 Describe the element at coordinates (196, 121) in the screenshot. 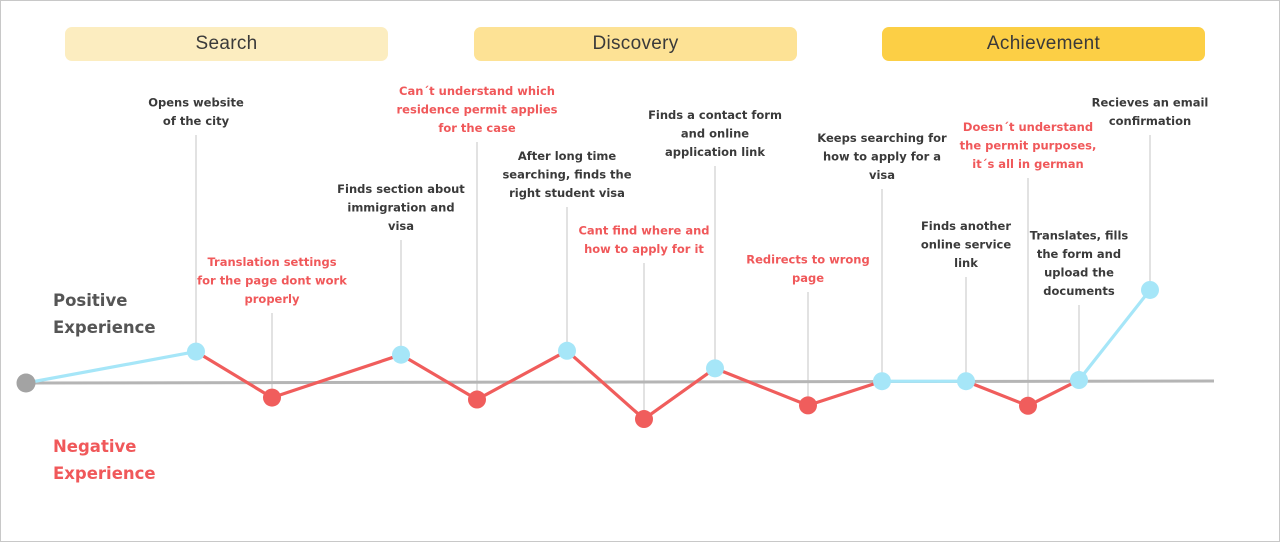

I see `note-line: of the city` at that location.